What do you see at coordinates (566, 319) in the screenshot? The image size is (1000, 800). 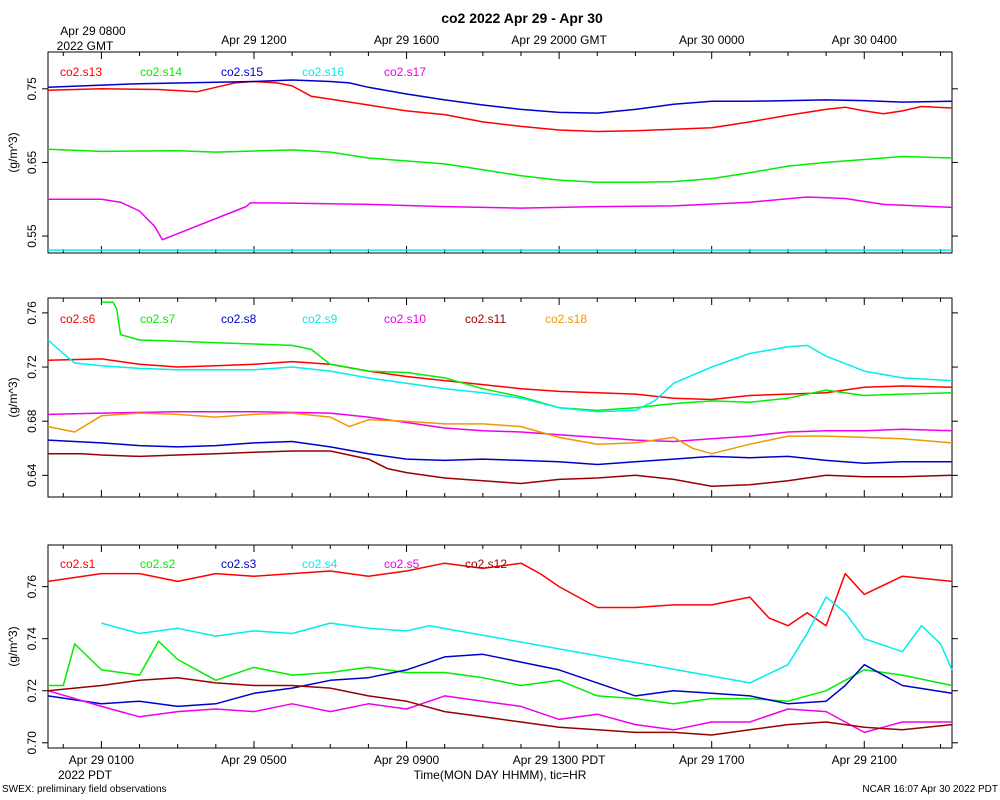 I see `legend-co2.s18: co2.s18` at bounding box center [566, 319].